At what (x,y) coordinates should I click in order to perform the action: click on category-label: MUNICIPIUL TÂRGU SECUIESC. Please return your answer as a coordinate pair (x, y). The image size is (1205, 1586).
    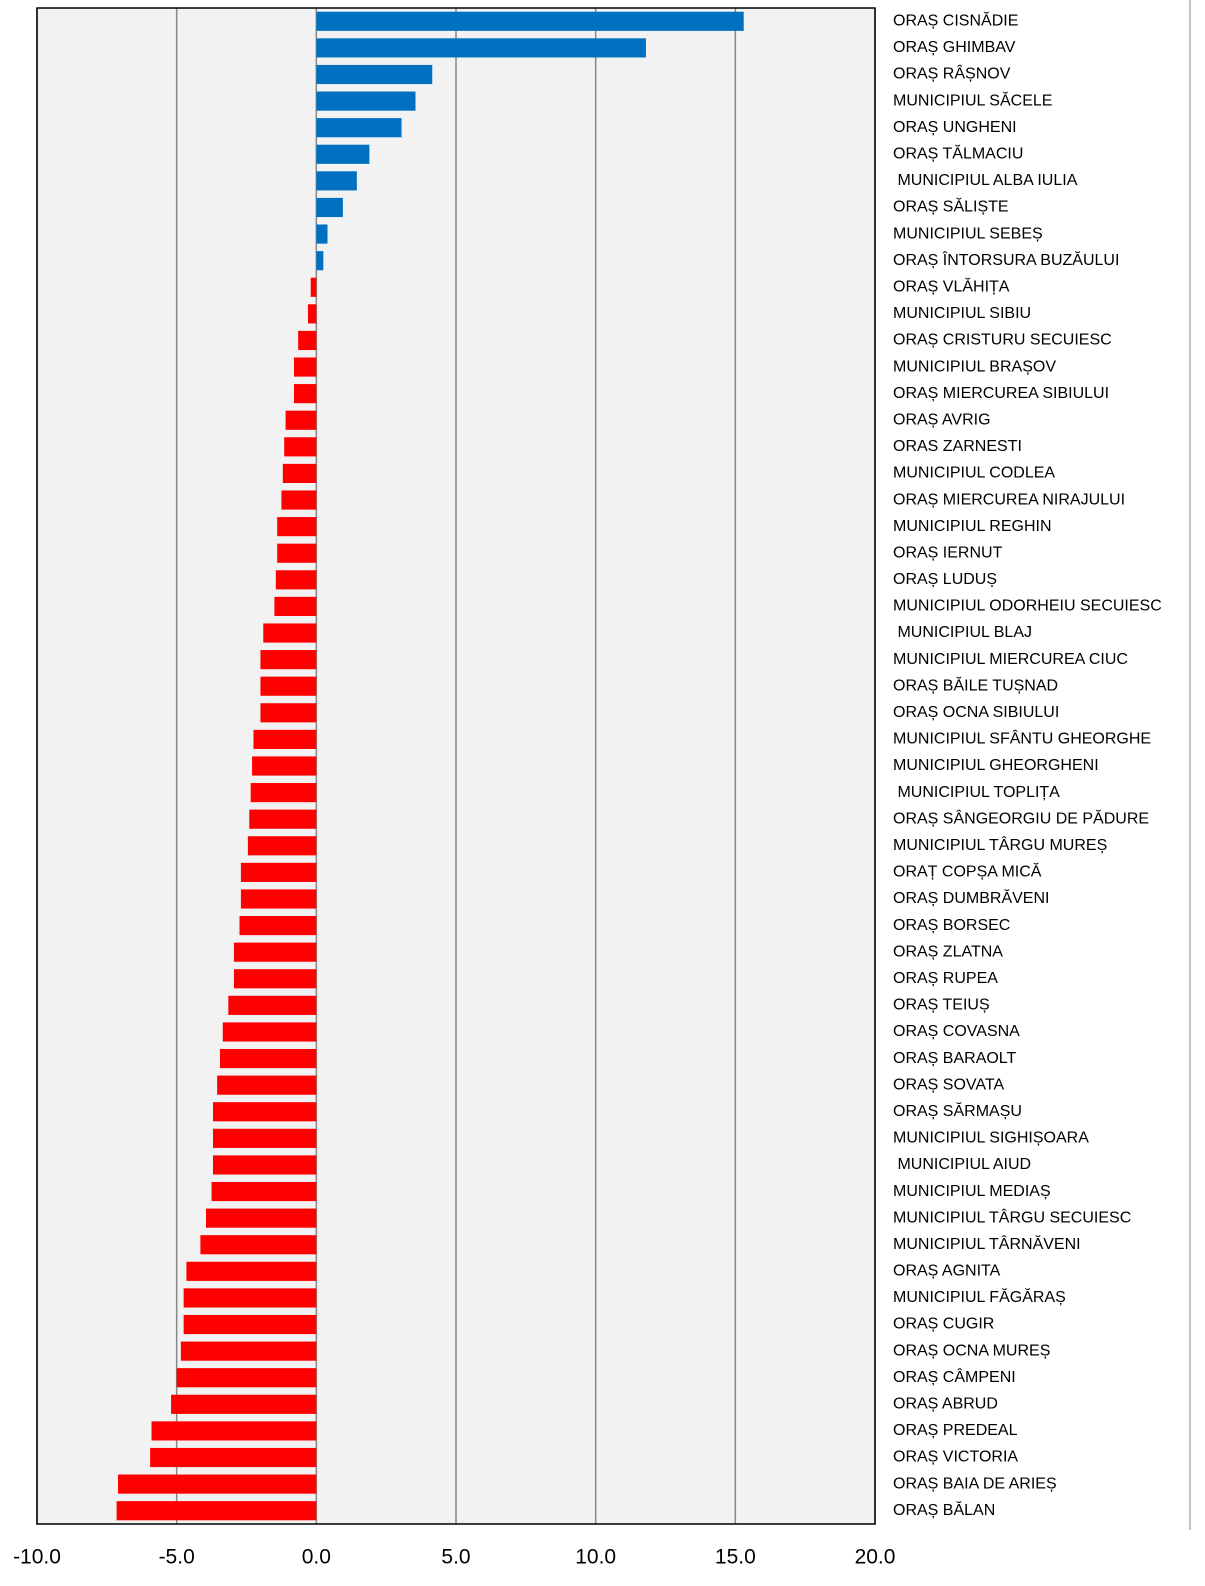
    Looking at the image, I should click on (1012, 1216).